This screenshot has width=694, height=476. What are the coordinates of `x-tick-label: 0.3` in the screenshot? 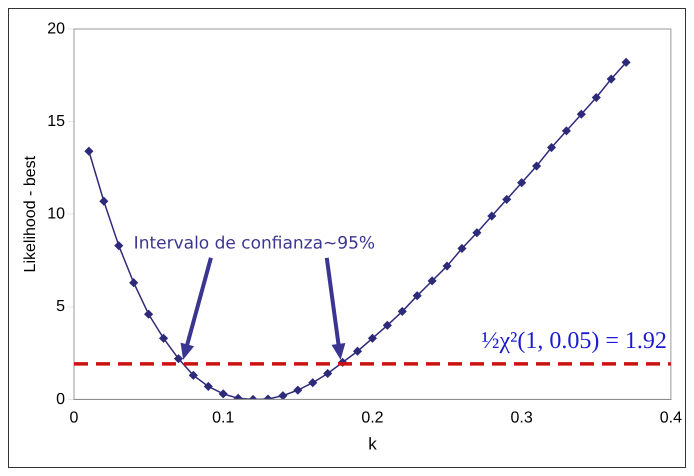 It's located at (521, 417).